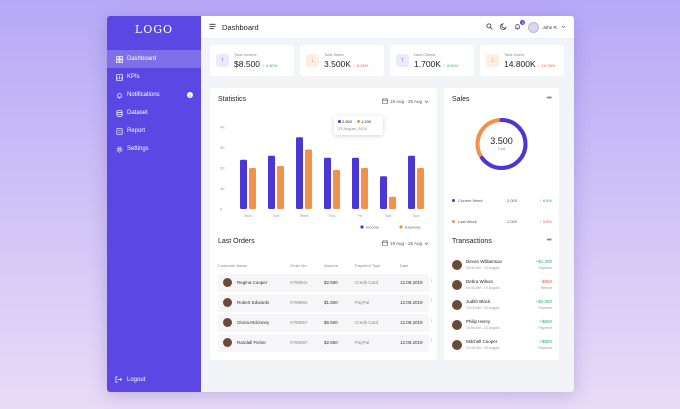  Describe the element at coordinates (143, 95) in the screenshot. I see `sidebar-item-label: Notifications` at that location.